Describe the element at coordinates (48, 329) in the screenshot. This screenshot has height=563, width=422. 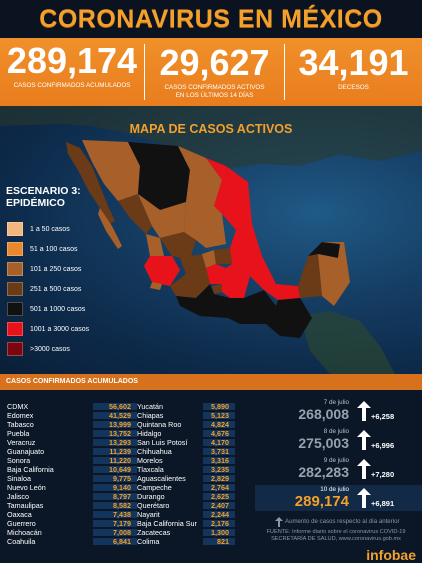
I see `legend-item: 1001 a 3000 casos` at that location.